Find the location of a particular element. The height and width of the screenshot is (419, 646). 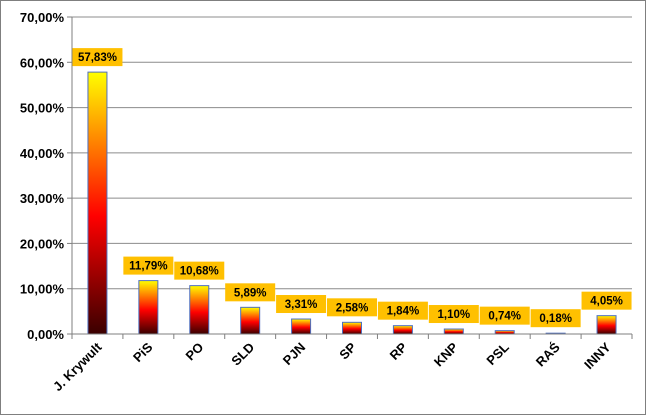

x-tick-label: INNY is located at coordinates (597, 355).